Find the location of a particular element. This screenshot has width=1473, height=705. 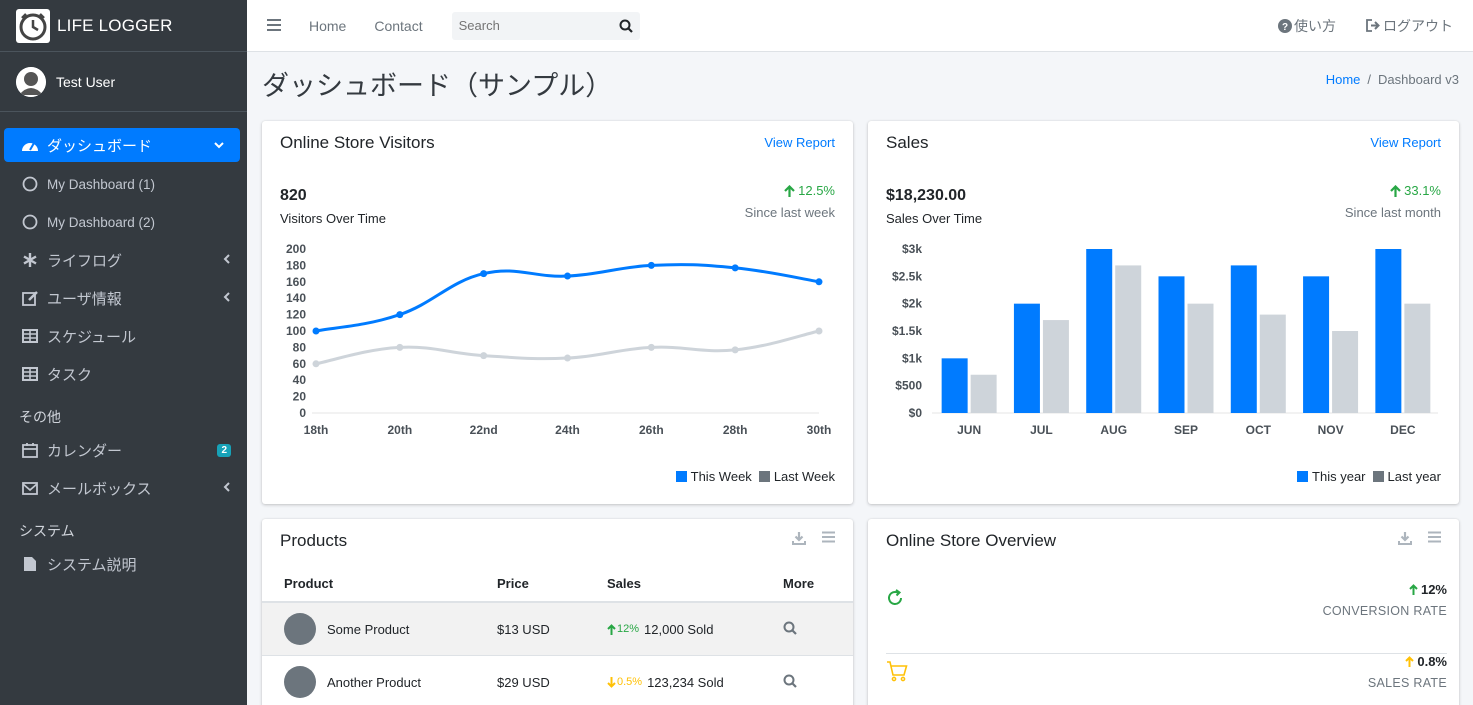

logout-label: ログアウト is located at coordinates (1418, 25).